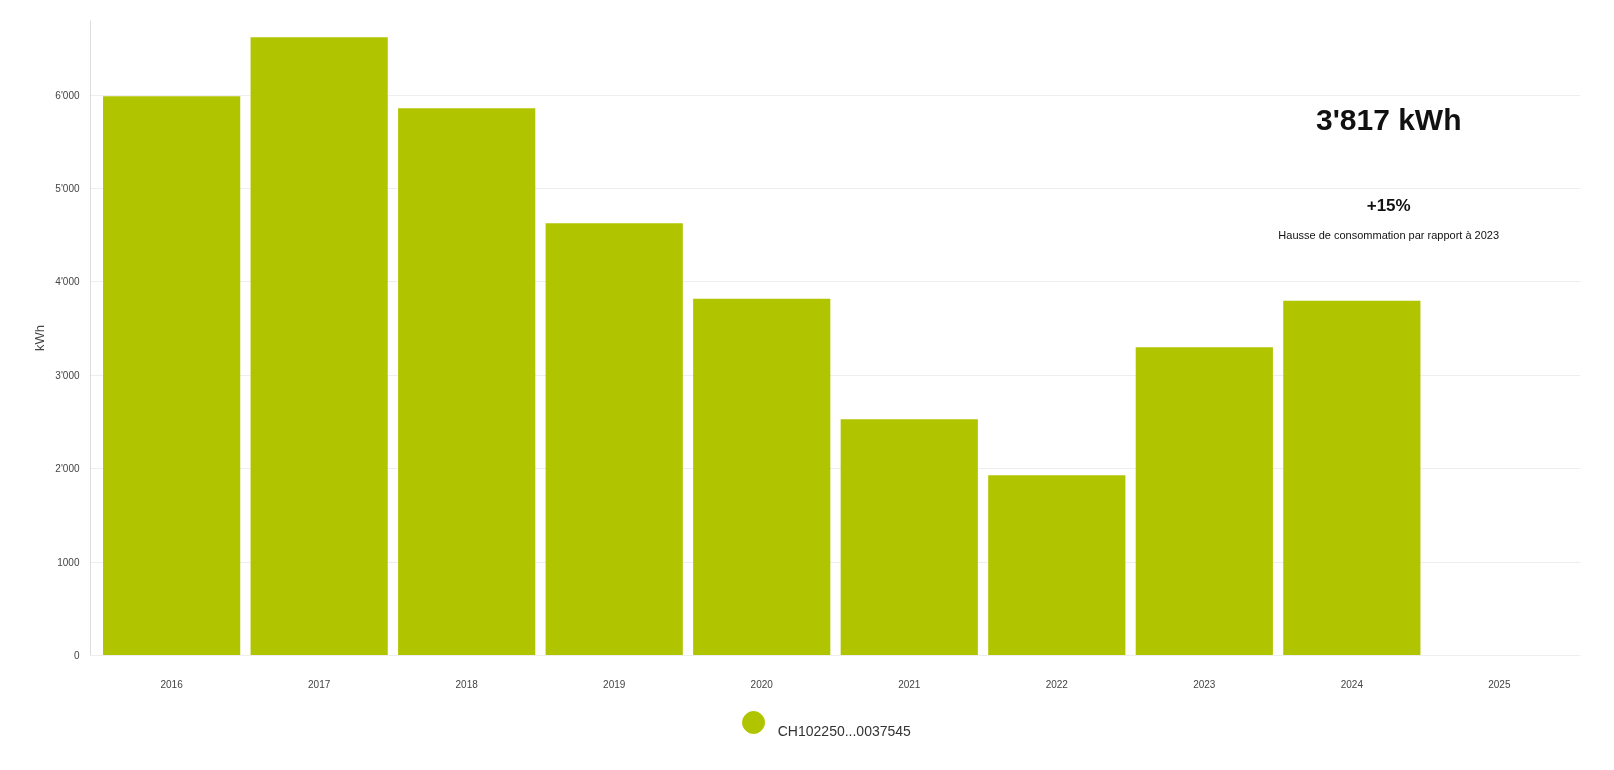 The image size is (1614, 770). What do you see at coordinates (1057, 684) in the screenshot?
I see `x-tick-label: 2022` at bounding box center [1057, 684].